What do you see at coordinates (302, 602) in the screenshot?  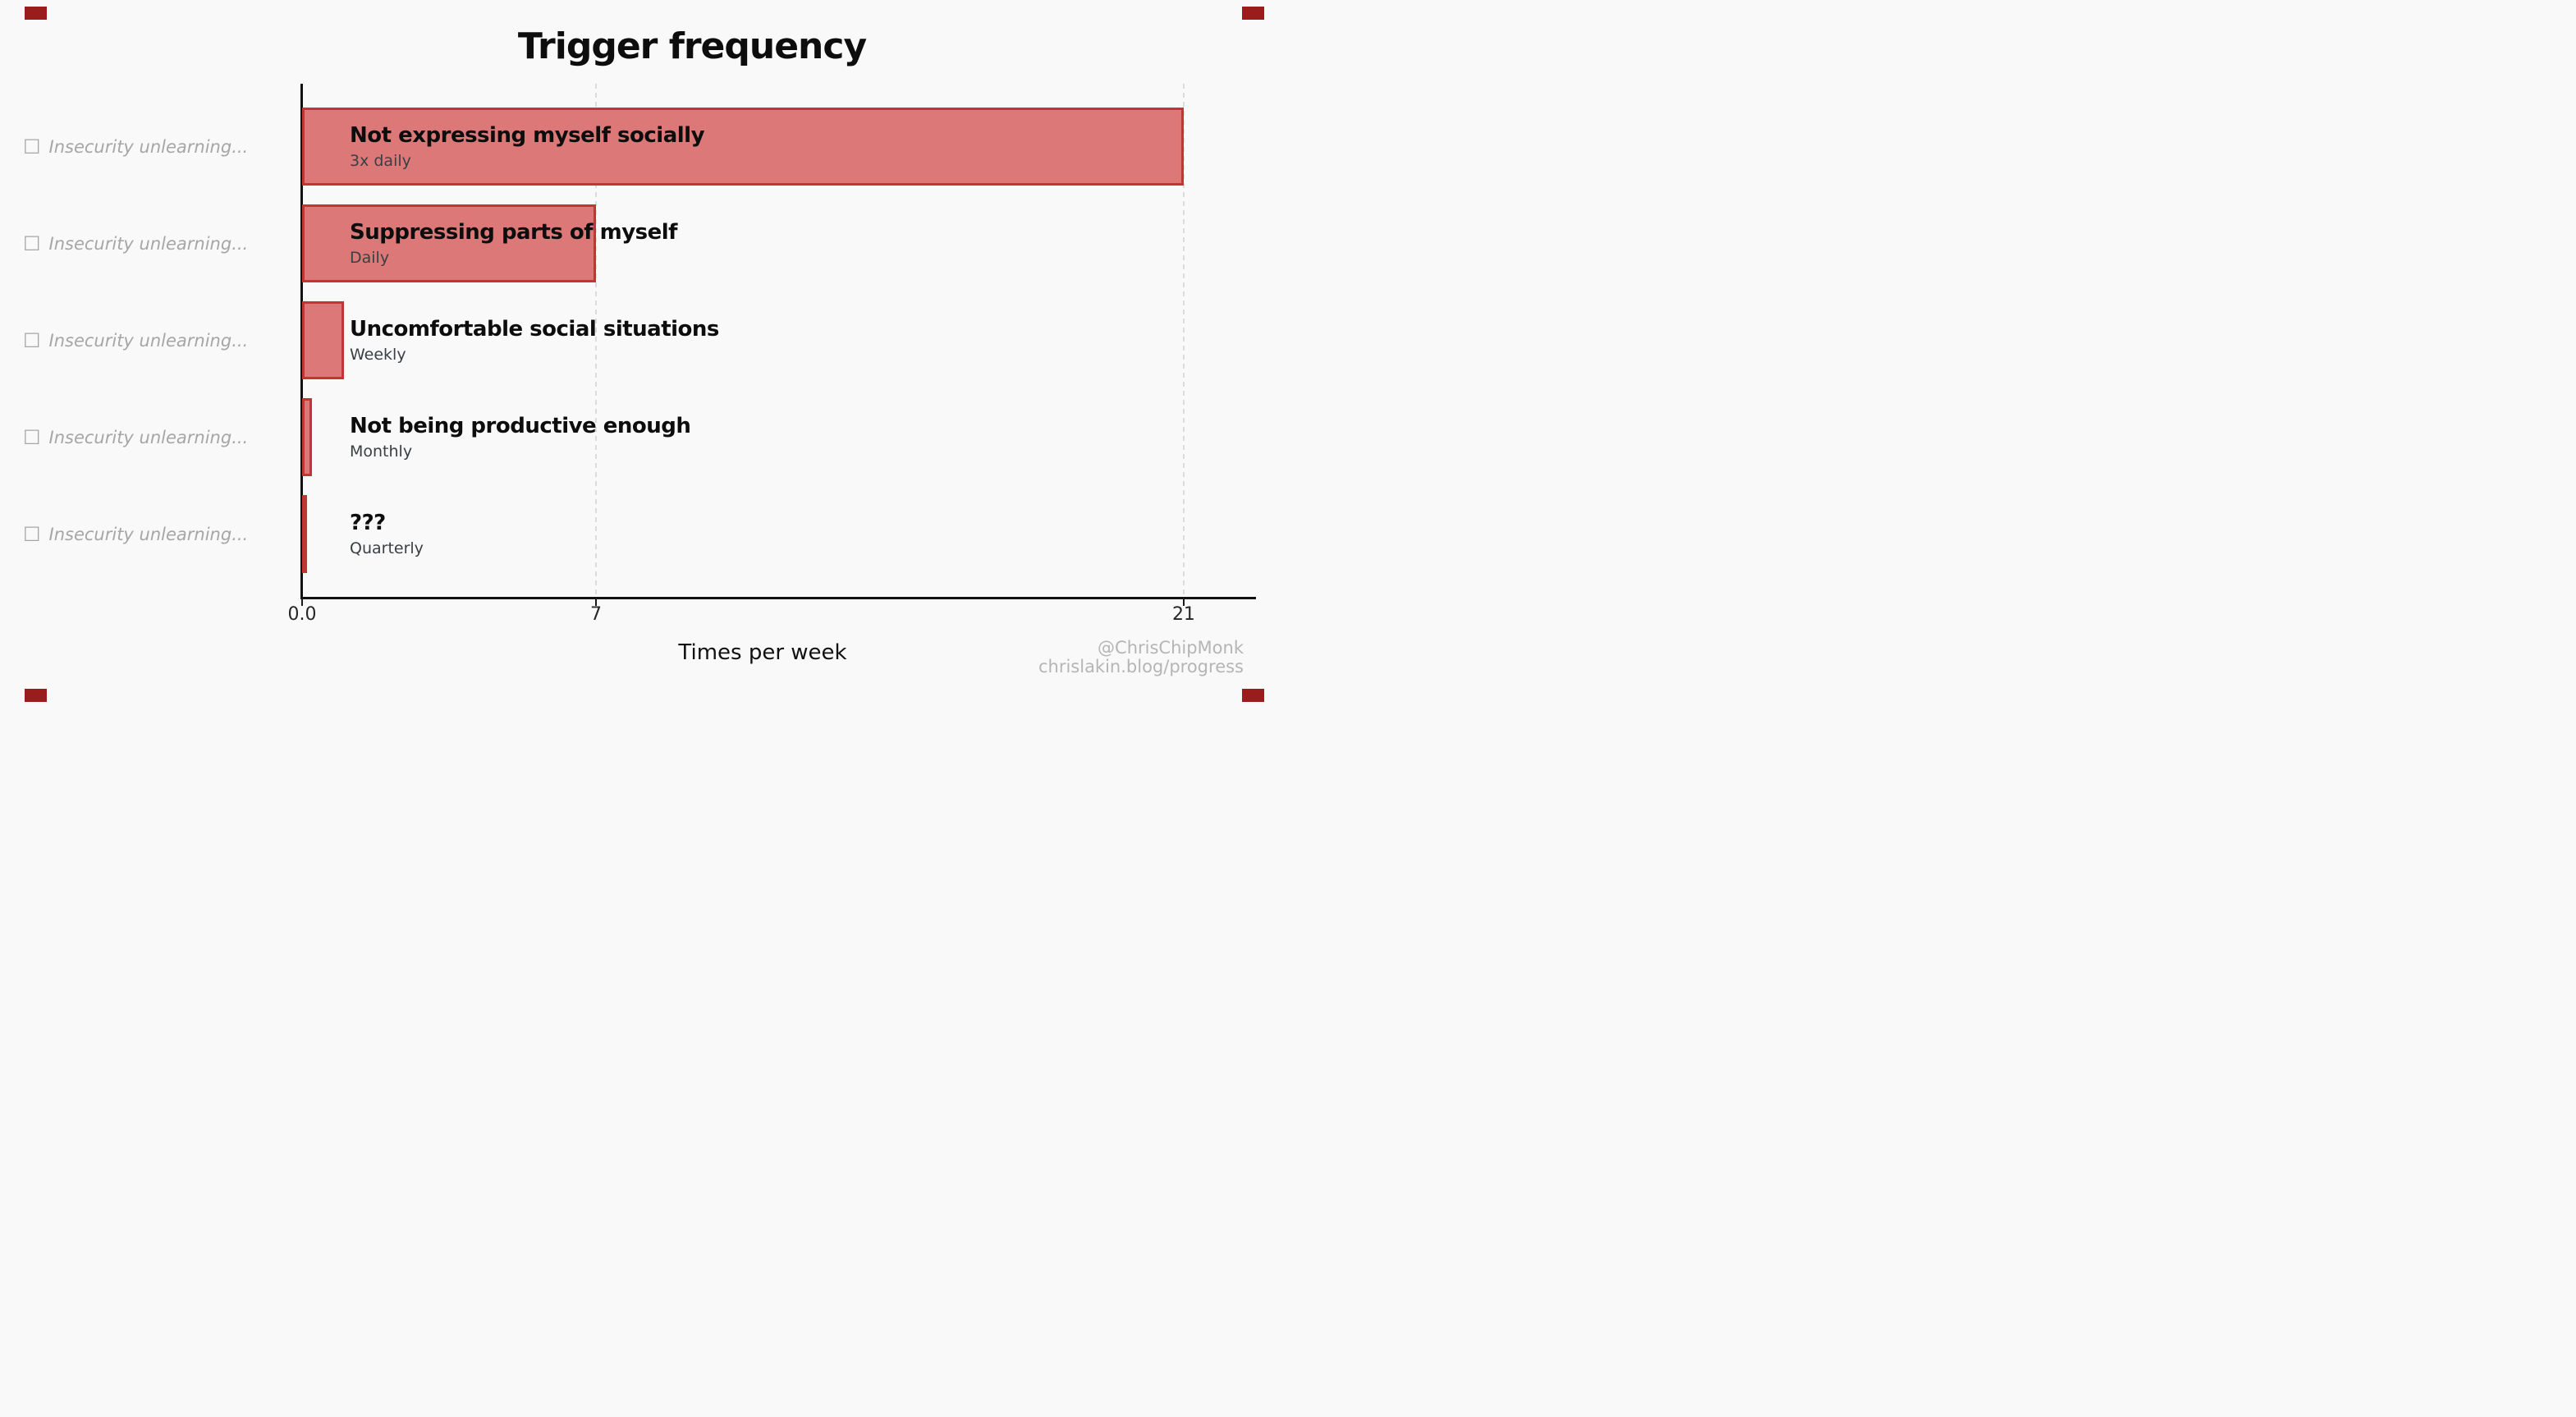 I see `x-tick-mark-0.0` at bounding box center [302, 602].